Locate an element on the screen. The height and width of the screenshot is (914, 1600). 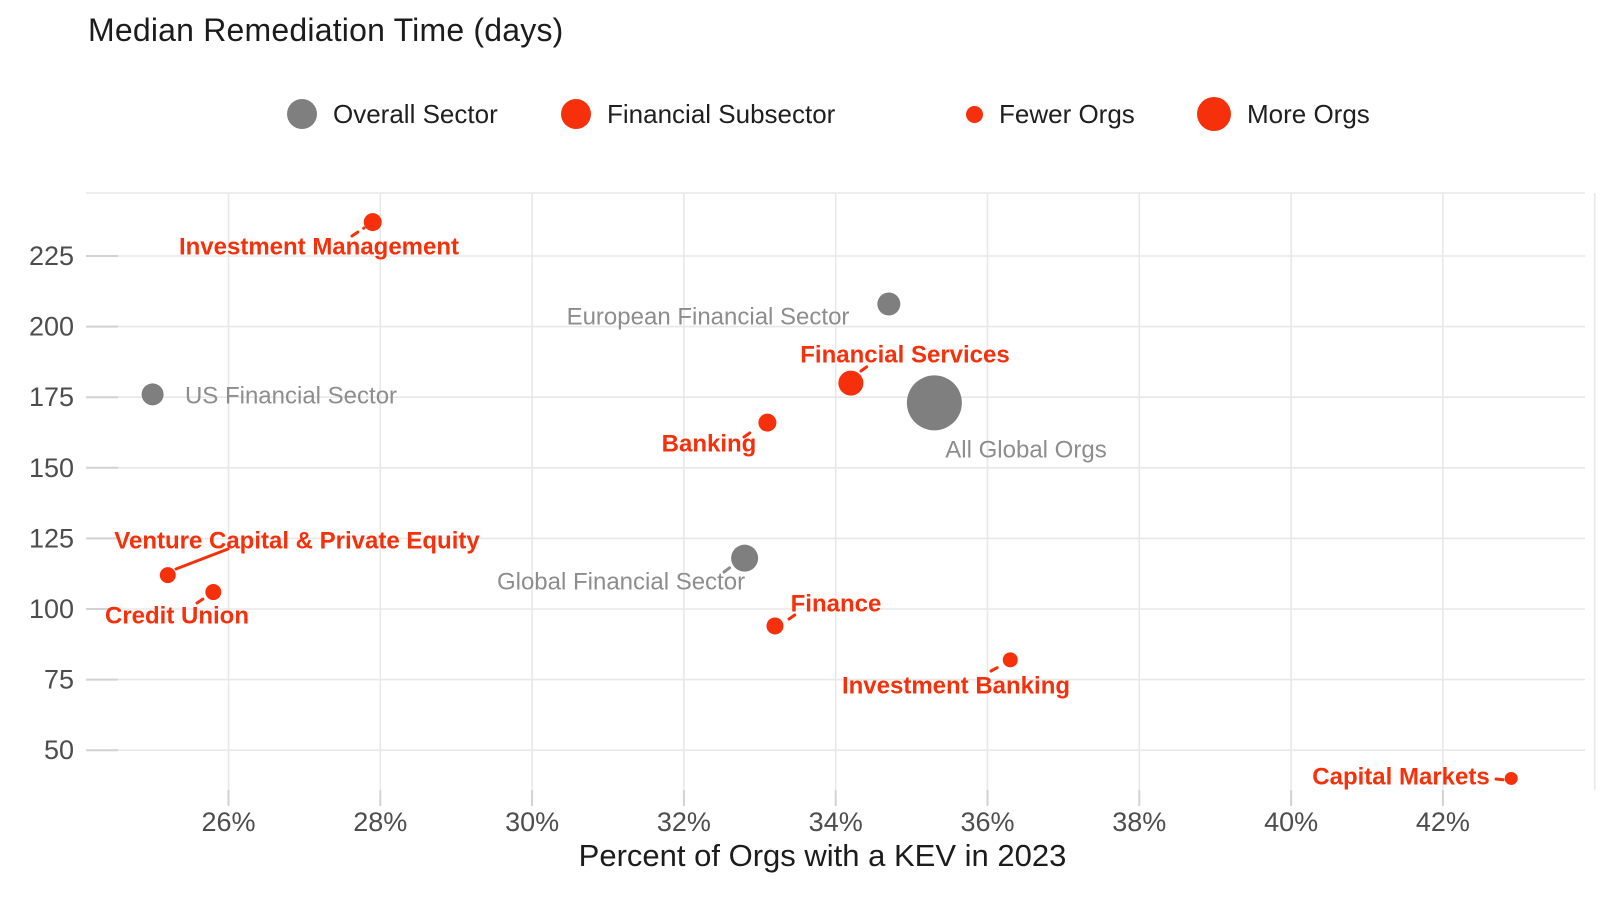
x-tick-label: 32% is located at coordinates (684, 822).